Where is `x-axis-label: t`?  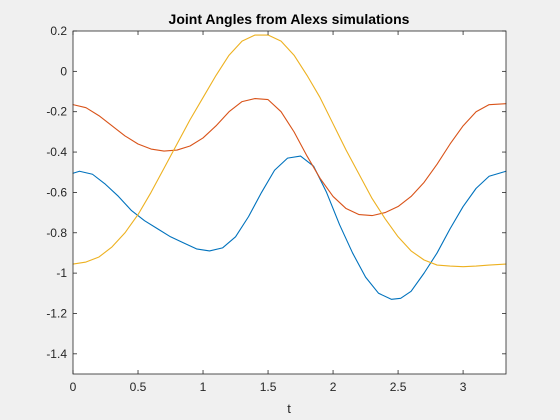 x-axis-label: t is located at coordinates (289, 408).